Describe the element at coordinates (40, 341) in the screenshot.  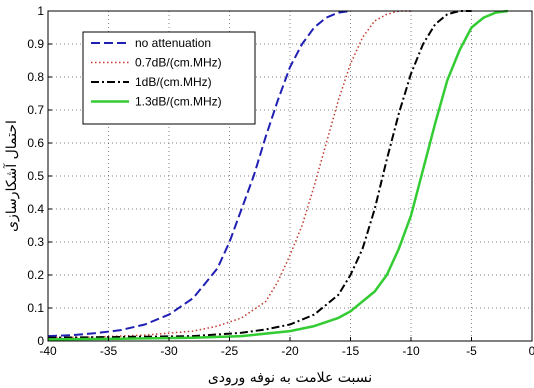
I see `y-tick-label: 0` at that location.